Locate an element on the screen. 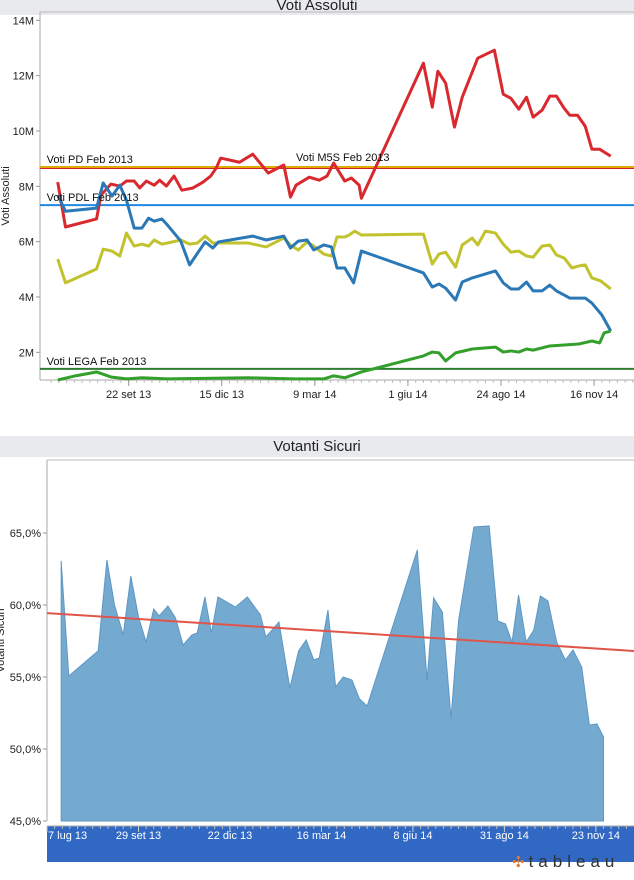 The height and width of the screenshot is (880, 634). reference-line-label: Voti PDL Feb 2013 is located at coordinates (93, 198).